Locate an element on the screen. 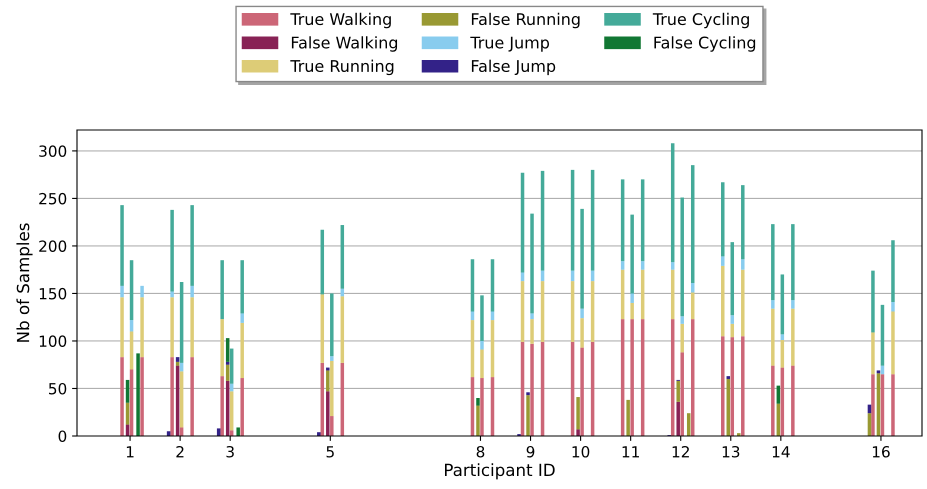 Image resolution: width=927 pixels, height=489 pixels. y-tick-label: 150 is located at coordinates (53, 294).